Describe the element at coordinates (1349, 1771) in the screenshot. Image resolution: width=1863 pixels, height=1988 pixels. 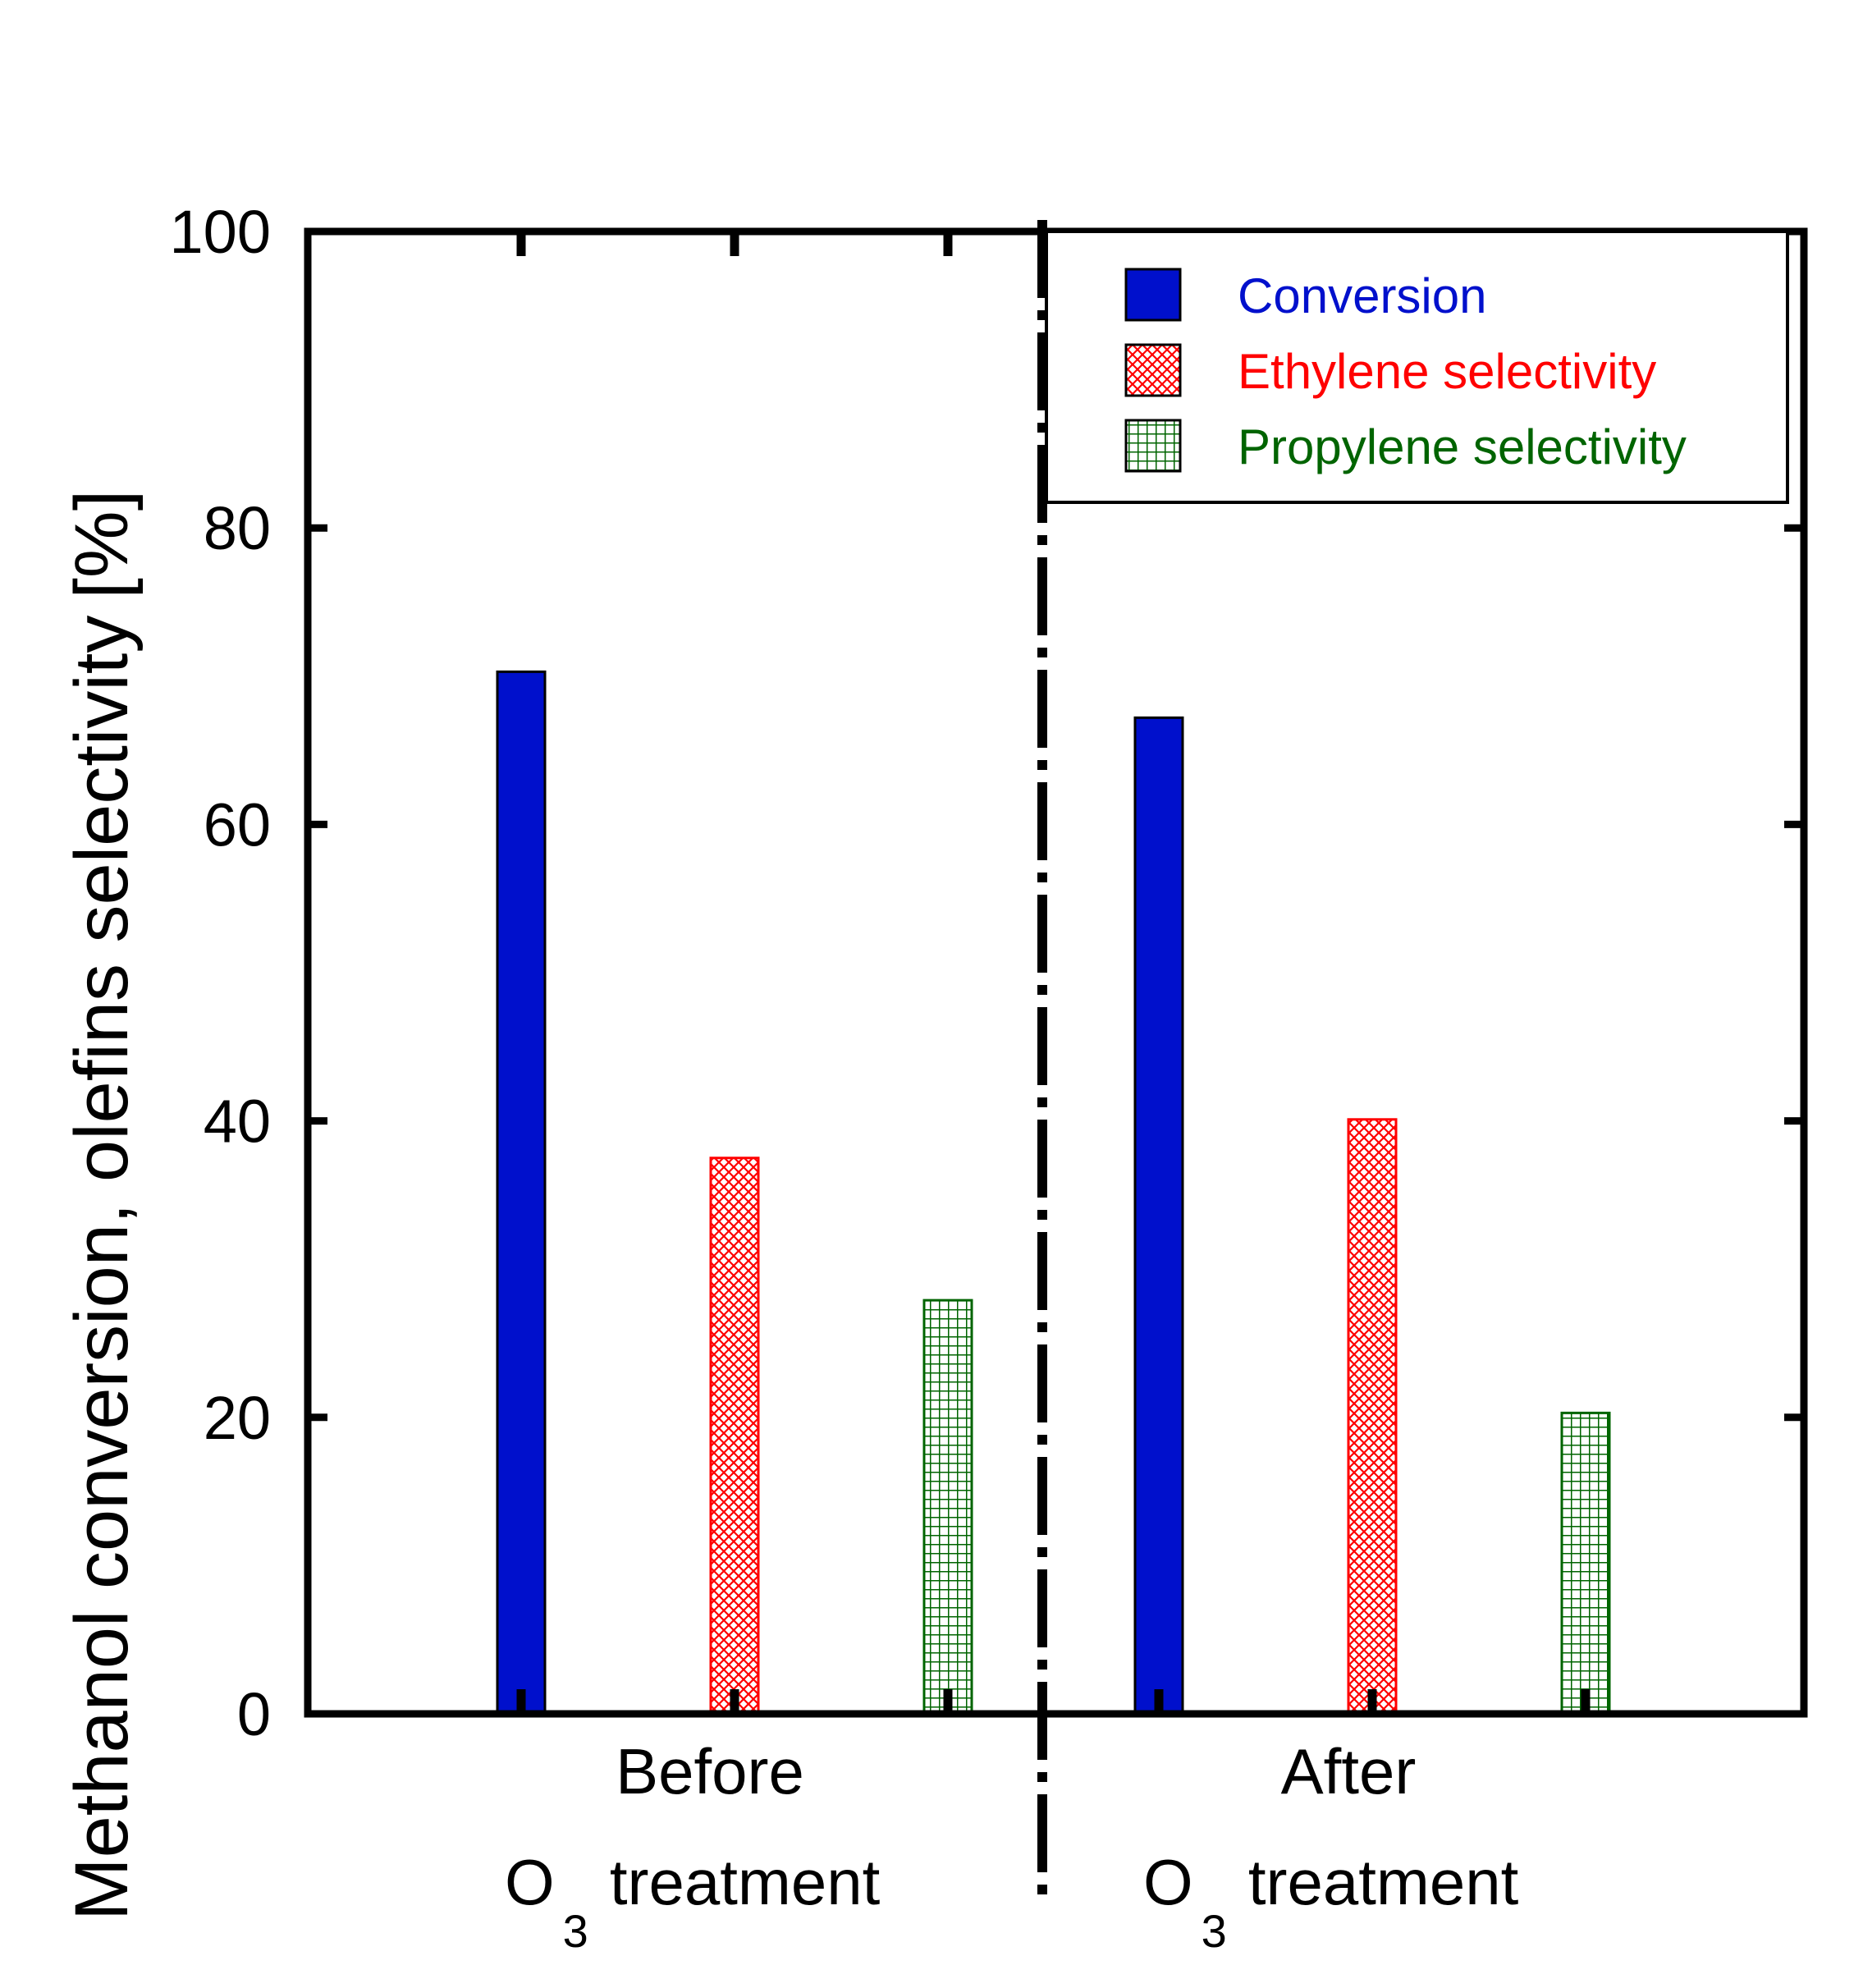
I see `group-label-line1: After` at that location.